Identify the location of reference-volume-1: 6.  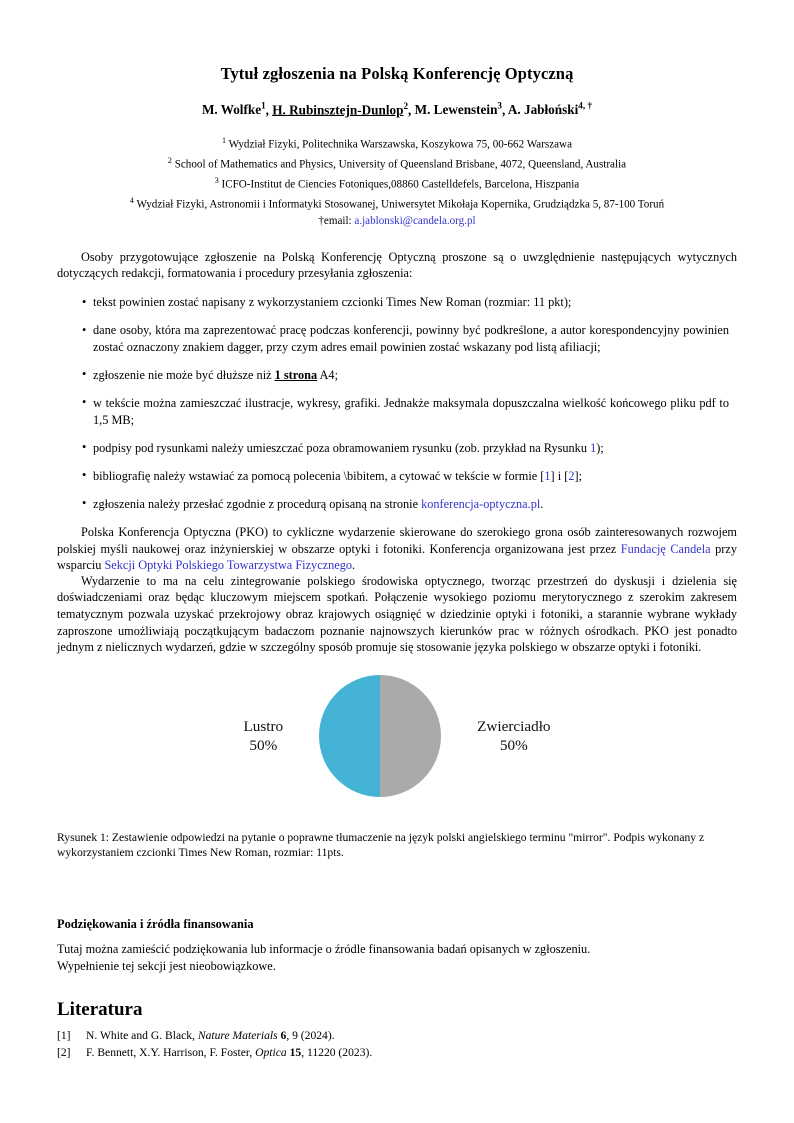
(283, 1036).